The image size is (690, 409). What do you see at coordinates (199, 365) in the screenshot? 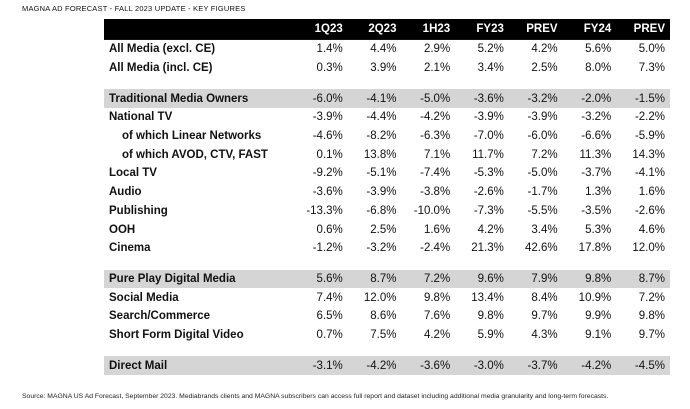
I see `row-label: Direct Mail` at bounding box center [199, 365].